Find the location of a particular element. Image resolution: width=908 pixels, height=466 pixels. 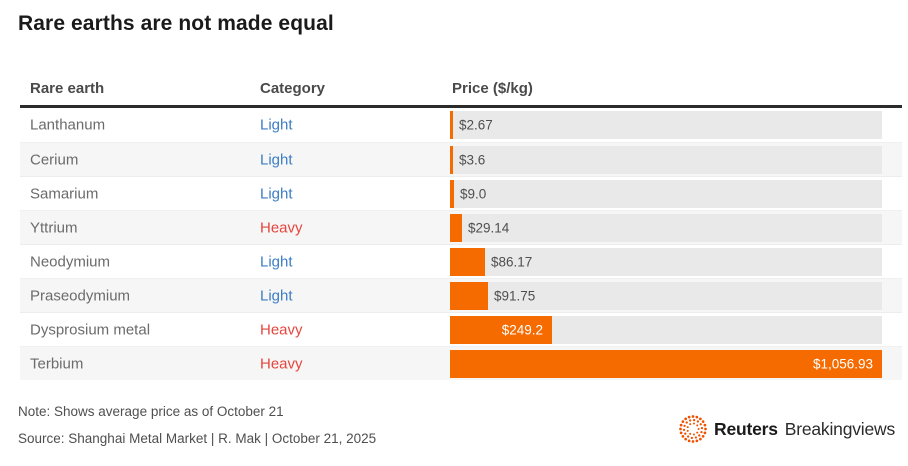

price-value-label: $86.17 is located at coordinates (512, 262).